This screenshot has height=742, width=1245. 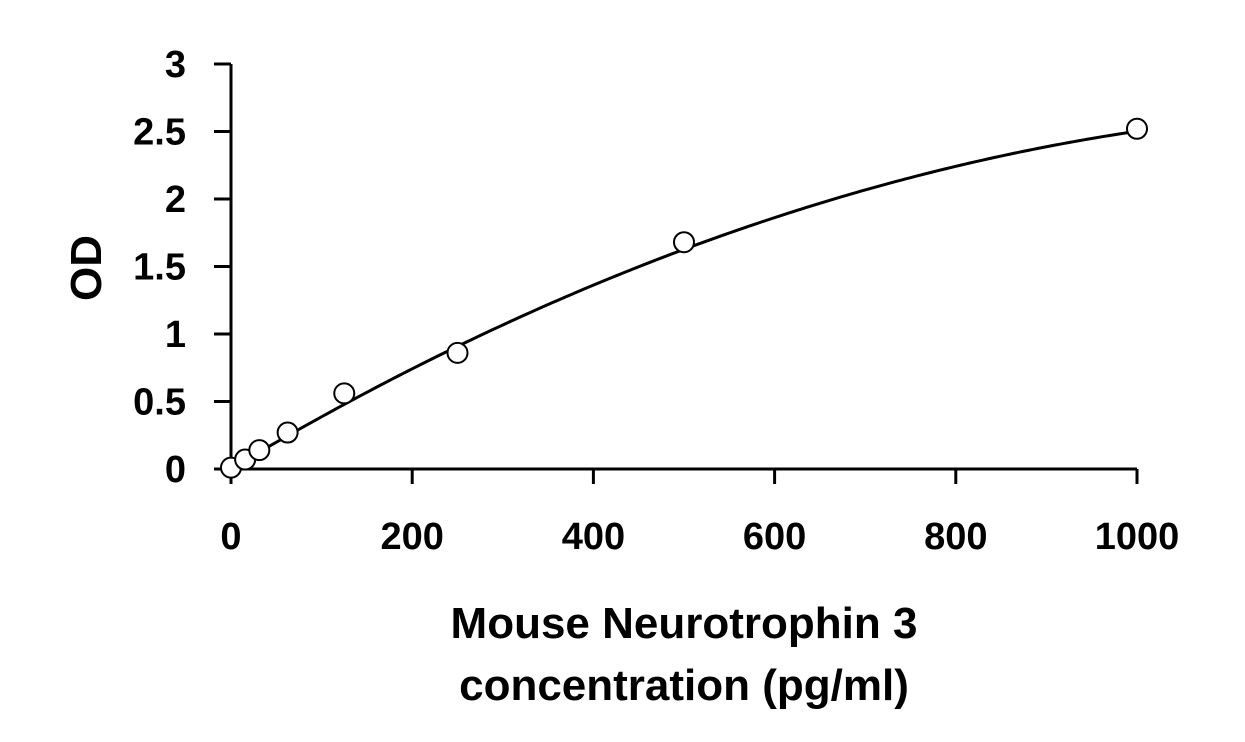 I want to click on x-tick-label: 1000, so click(x=1137, y=537).